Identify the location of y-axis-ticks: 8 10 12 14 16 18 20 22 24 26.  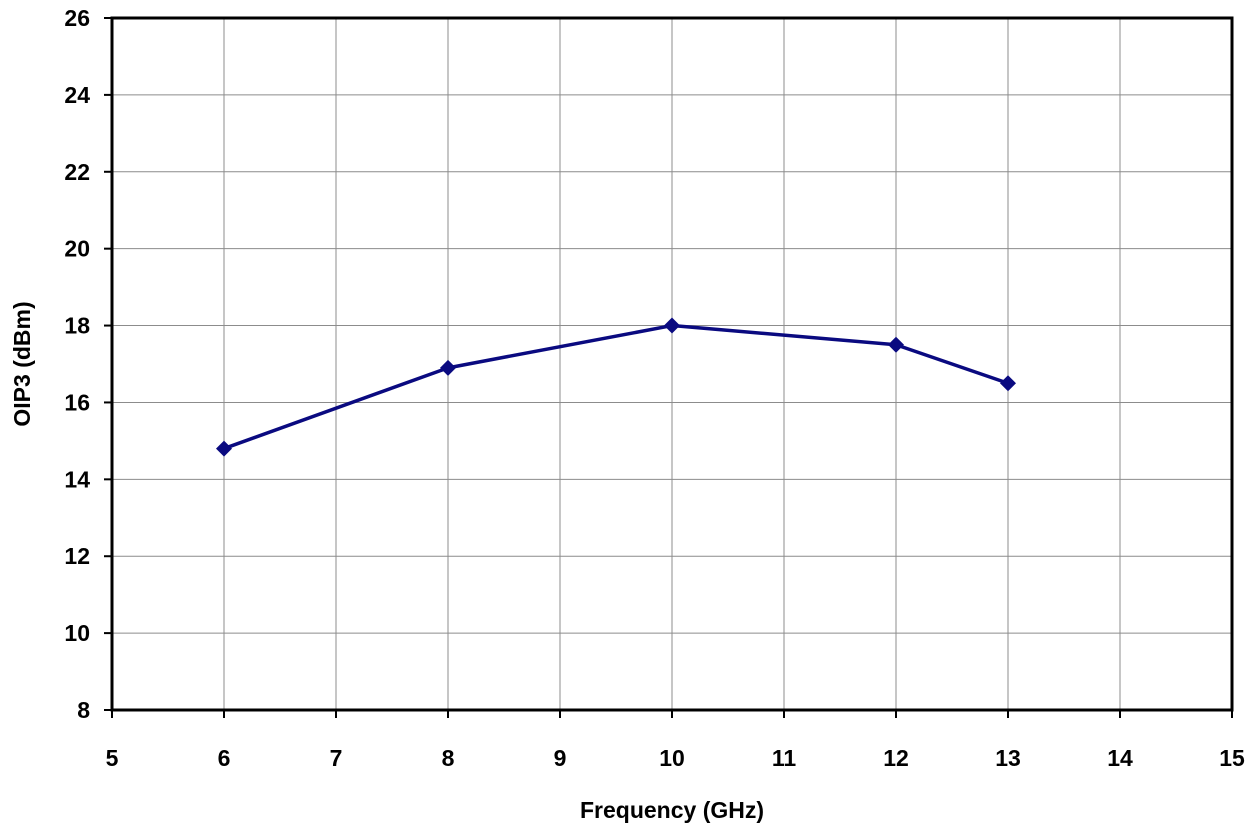
(88, 364).